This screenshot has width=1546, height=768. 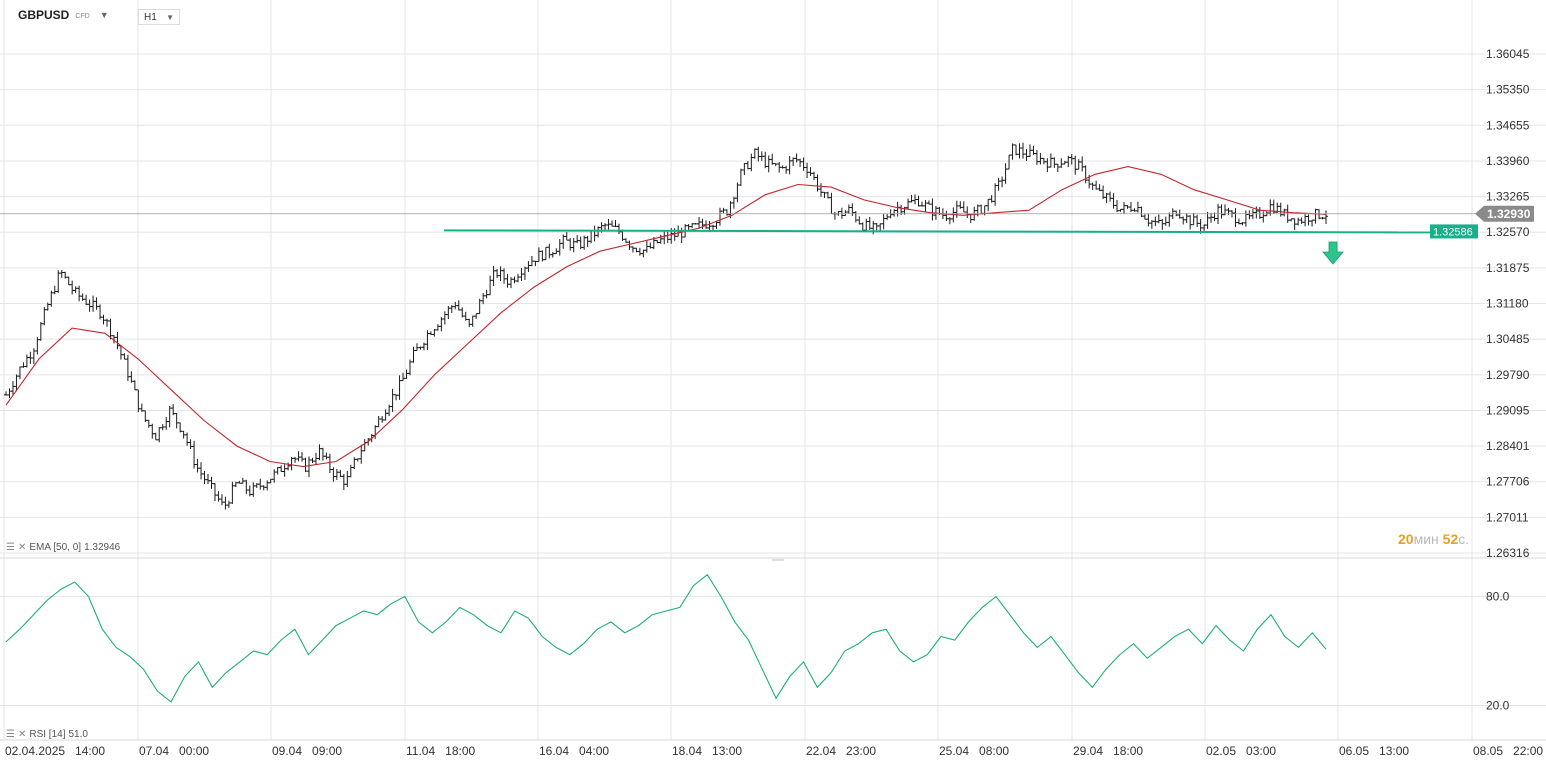 I want to click on timer-seconds-unit: с., so click(x=1464, y=539).